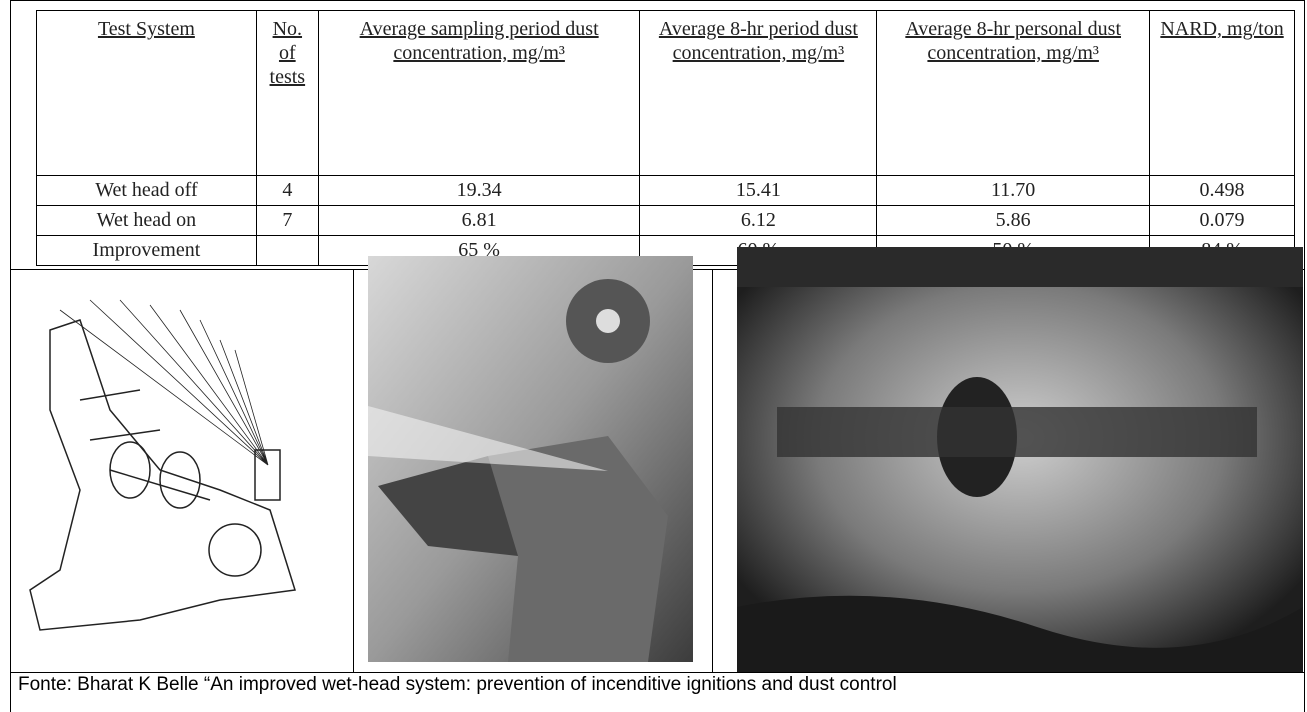 Image resolution: width=1307 pixels, height=712 pixels. Describe the element at coordinates (758, 190) in the screenshot. I see `cell: 15.41` at that location.